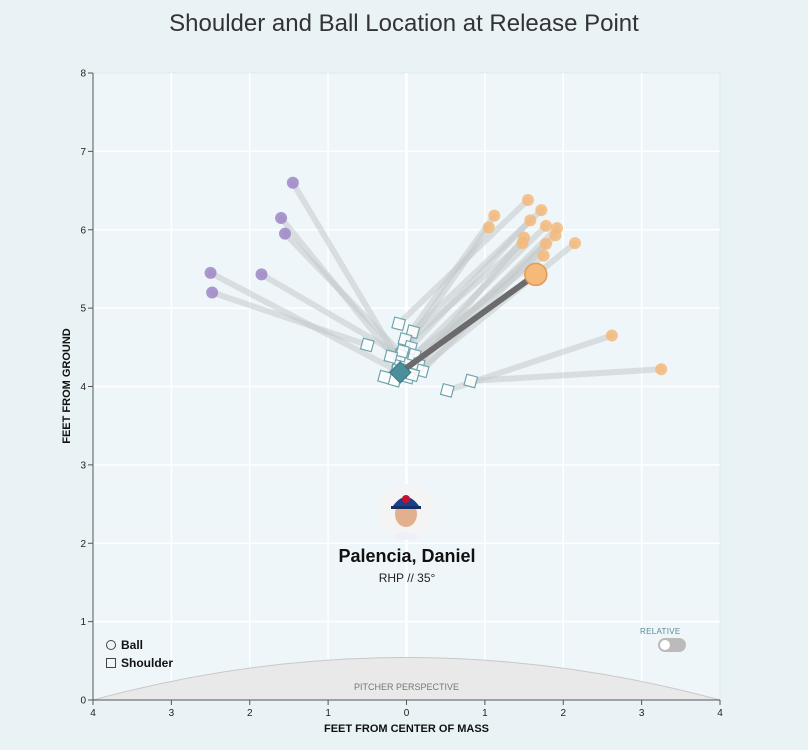 The height and width of the screenshot is (750, 808). What do you see at coordinates (400, 372) in the screenshot?
I see `highlight-shoulder-marker` at bounding box center [400, 372].